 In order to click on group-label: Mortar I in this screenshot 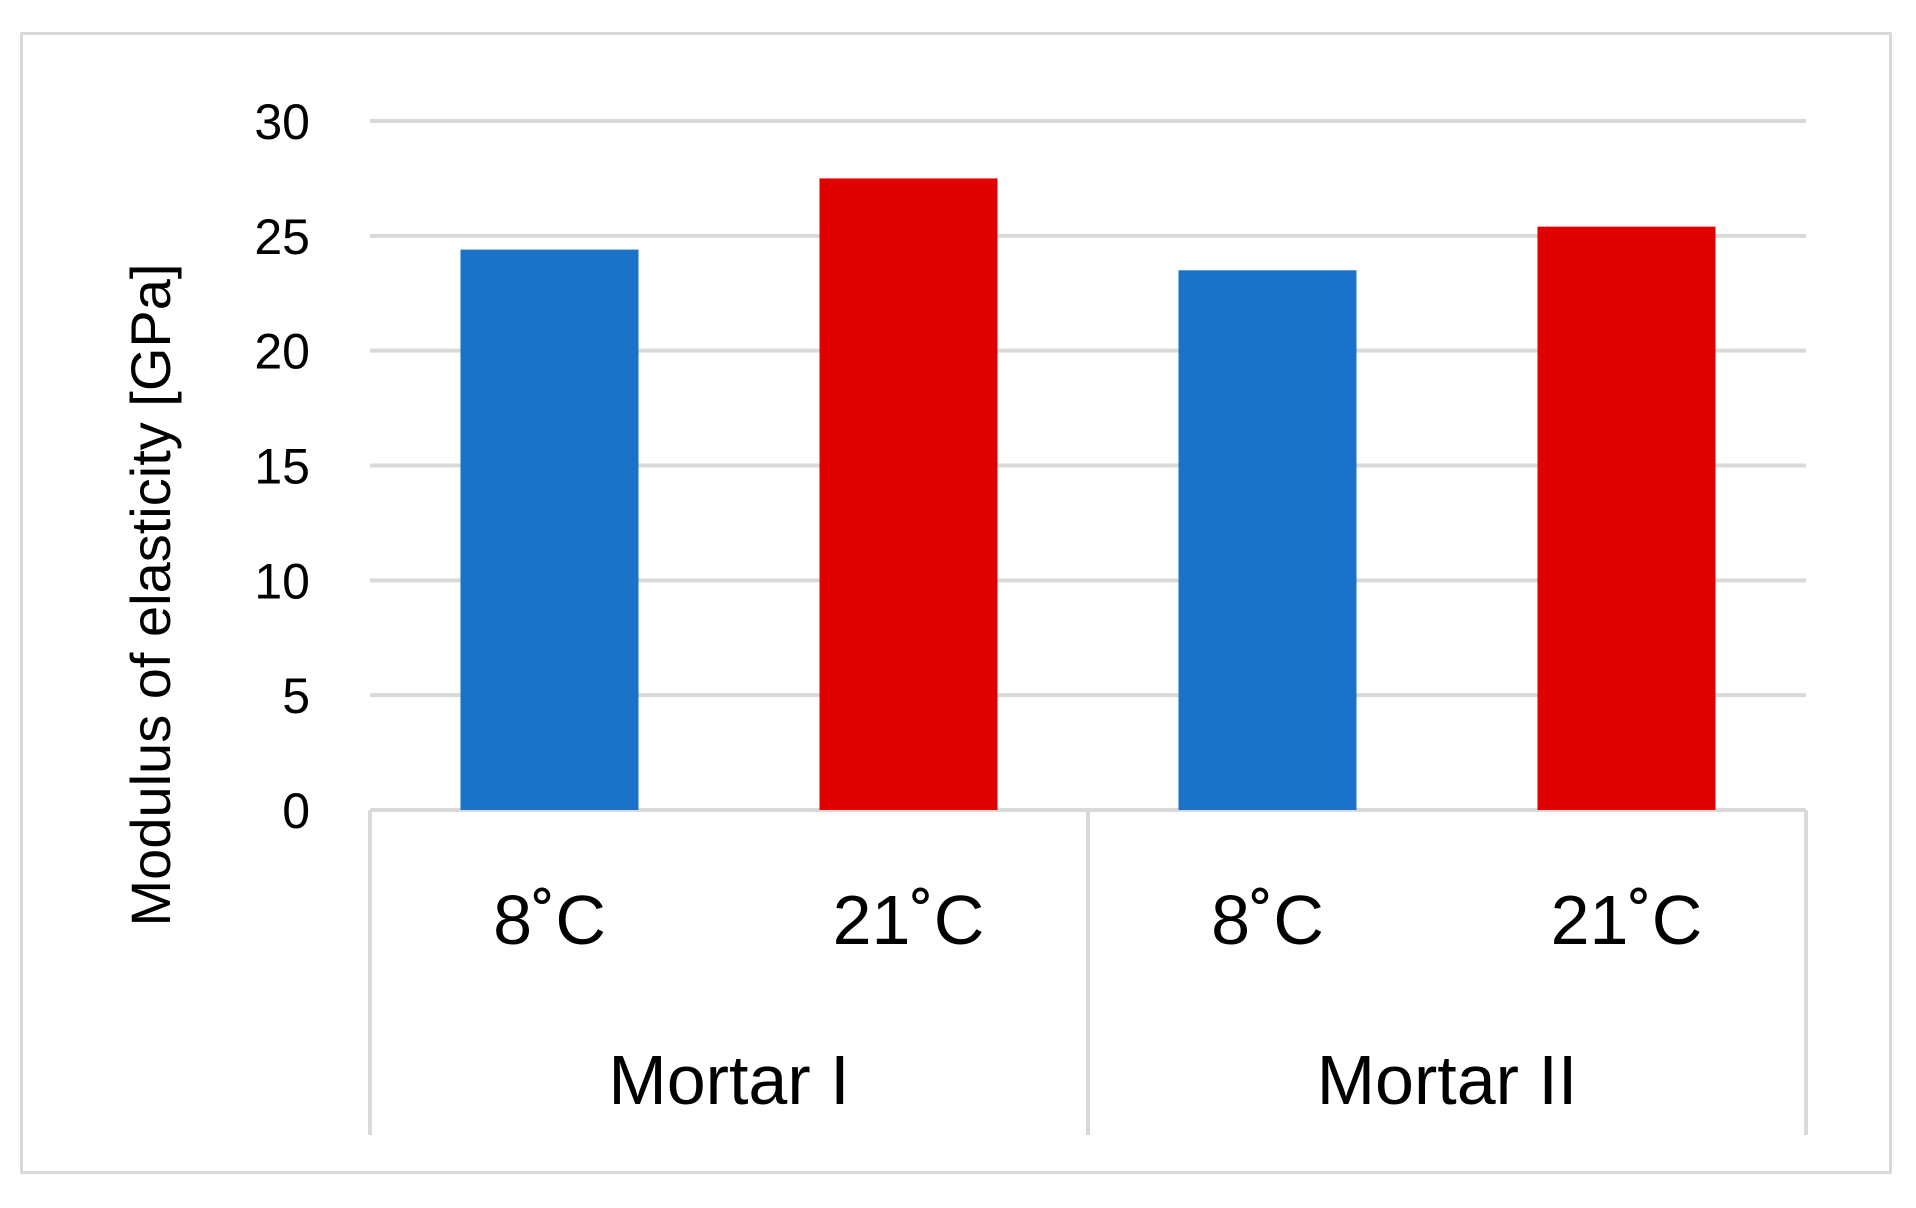, I will do `click(728, 1080)`.